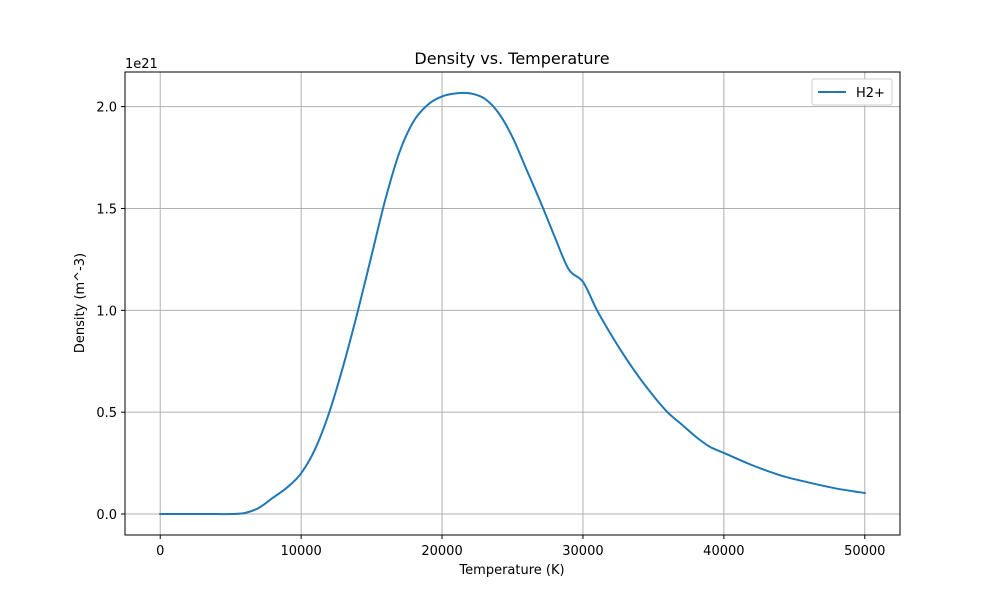 The width and height of the screenshot is (1000, 604). Describe the element at coordinates (106, 108) in the screenshot. I see `y-tick-label: 2.0` at that location.